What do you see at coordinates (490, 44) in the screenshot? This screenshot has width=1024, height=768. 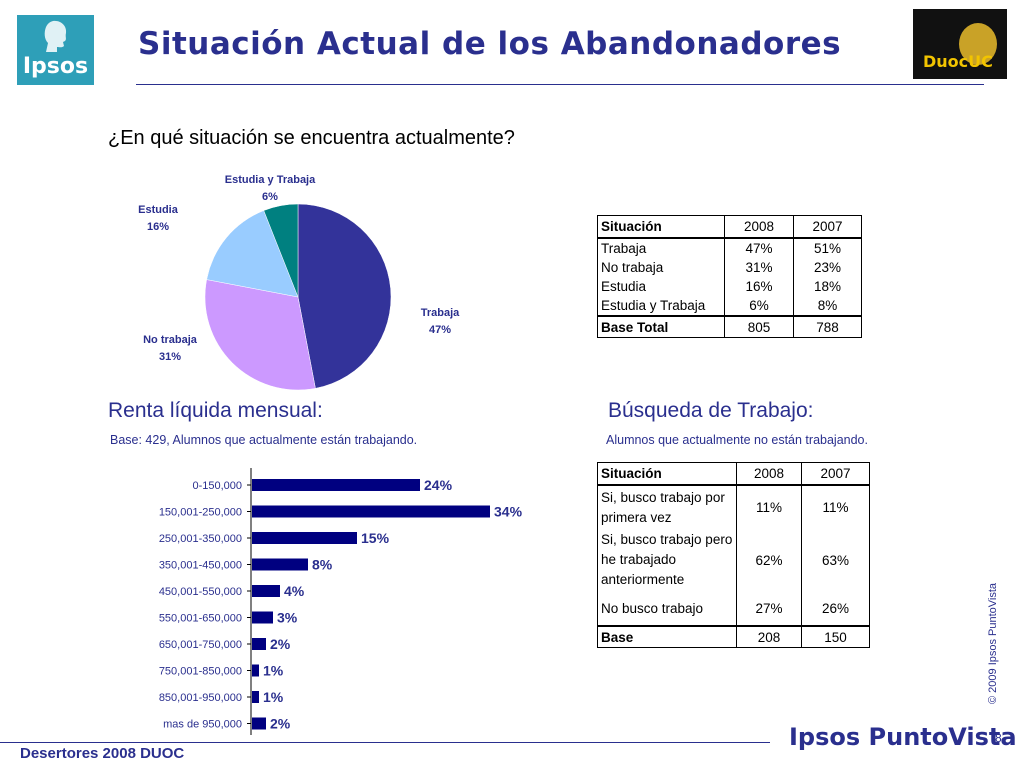 I see `page-title: Situación Actual de los Abandonadores` at bounding box center [490, 44].